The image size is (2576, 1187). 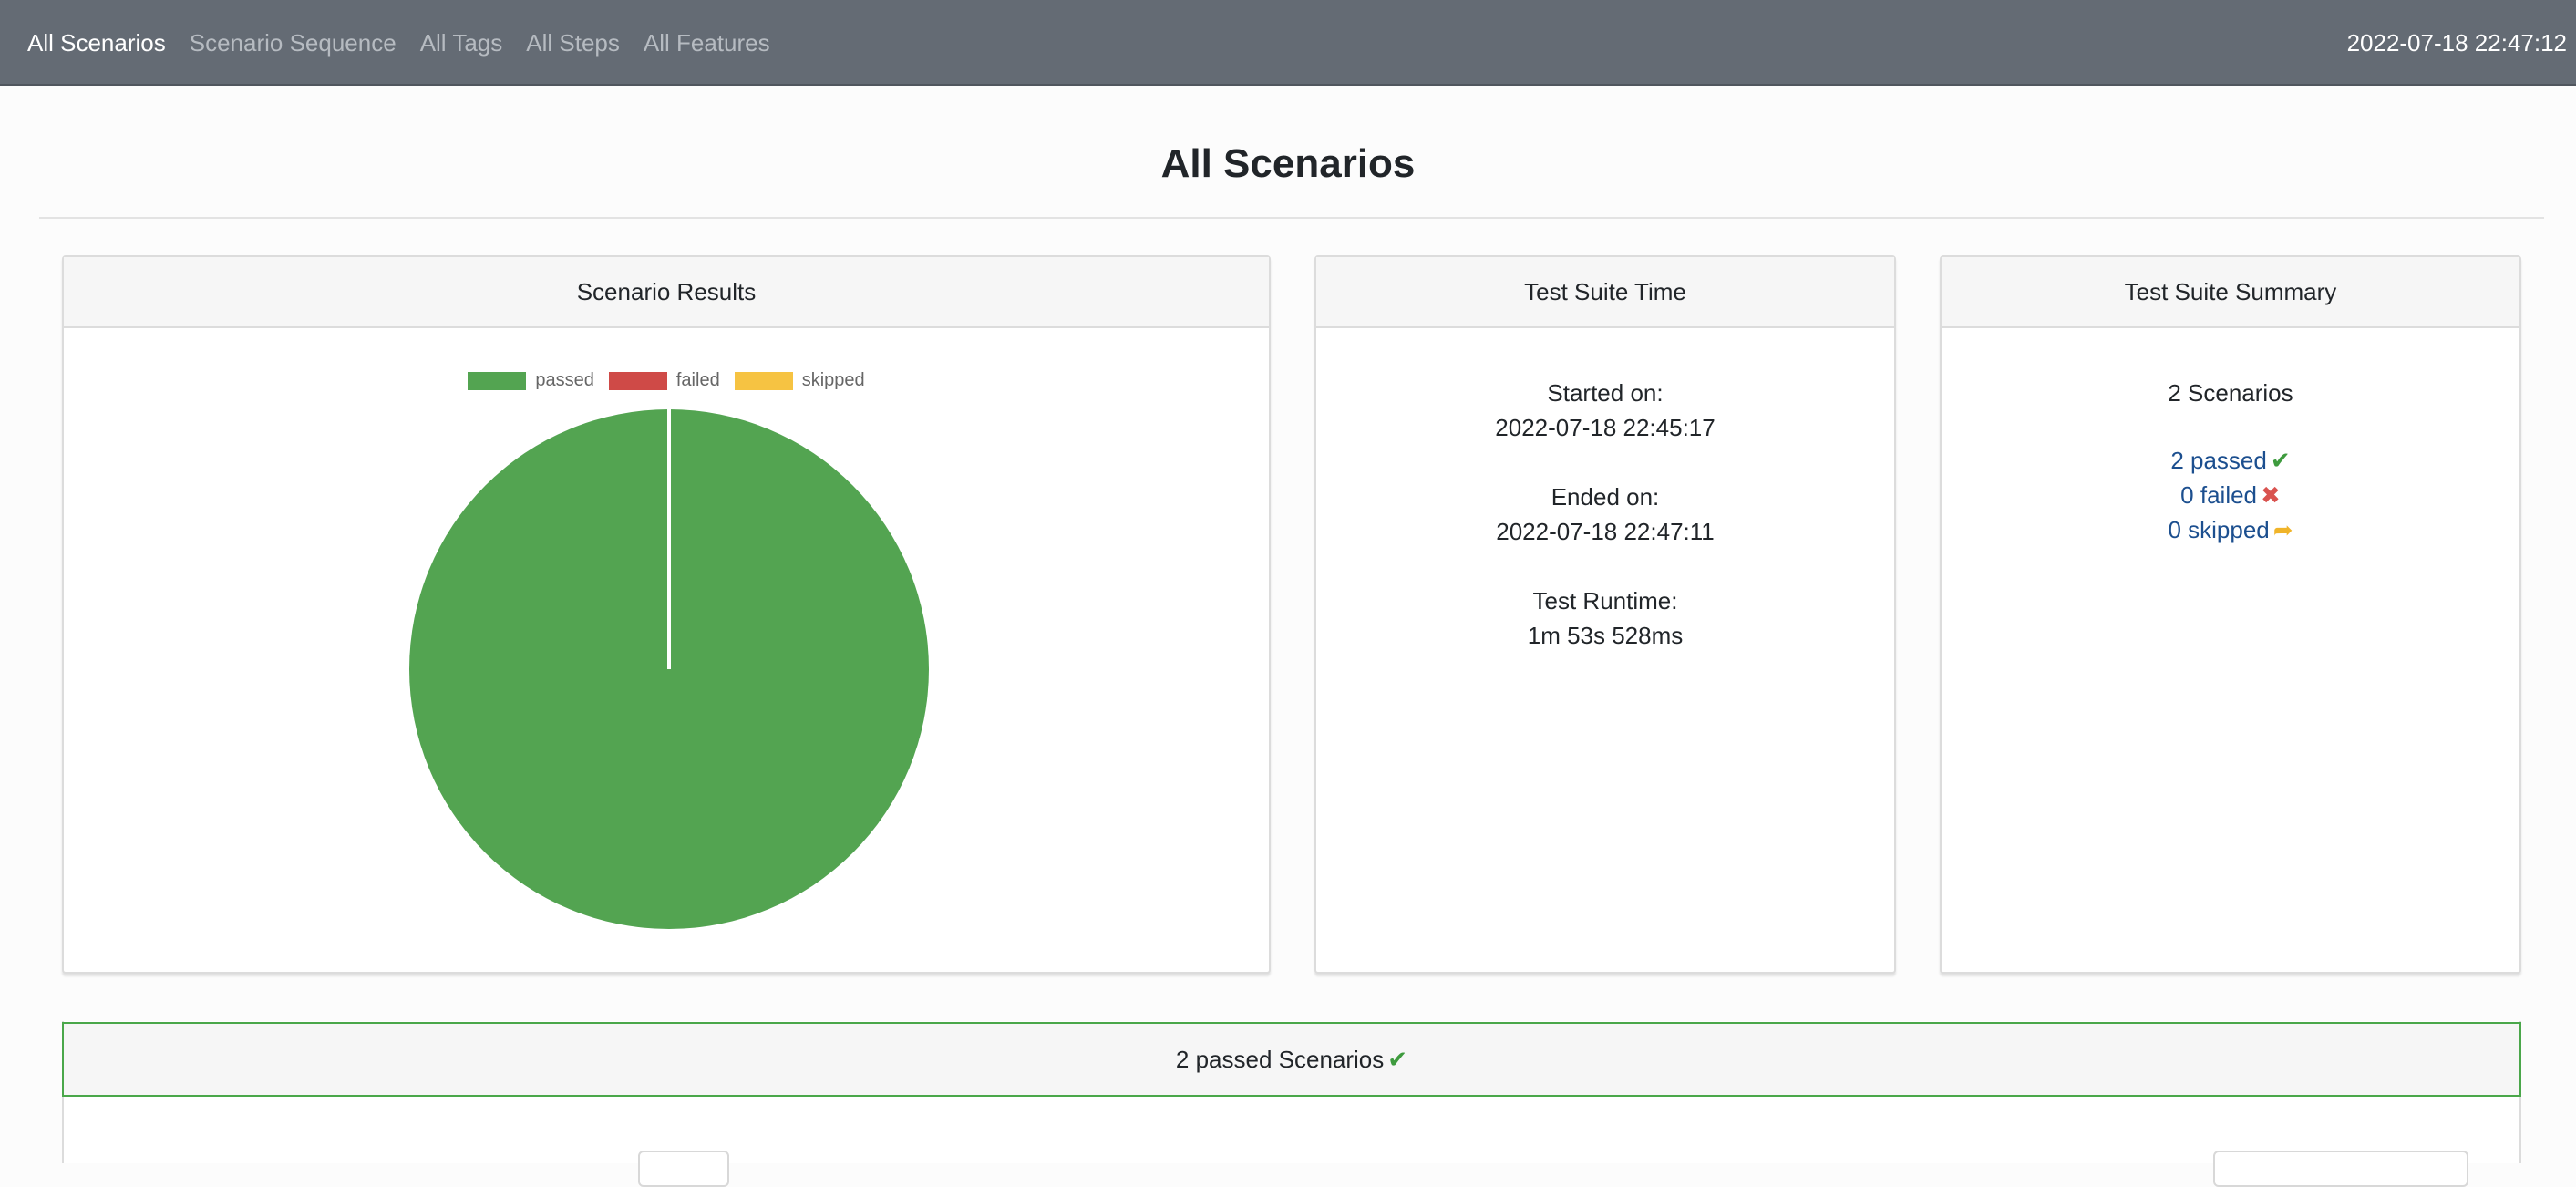 What do you see at coordinates (2230, 292) in the screenshot?
I see `test-suite-summary-header: Test Suite Summary` at bounding box center [2230, 292].